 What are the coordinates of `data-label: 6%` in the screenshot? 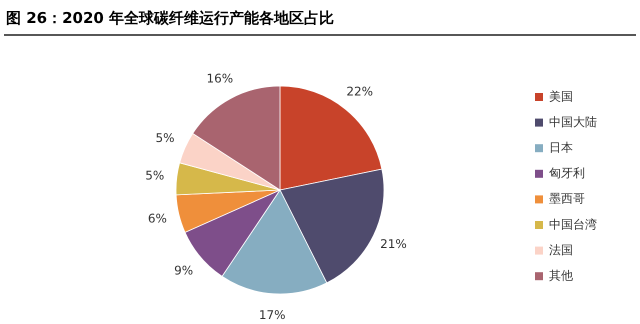 It's located at (157, 218).